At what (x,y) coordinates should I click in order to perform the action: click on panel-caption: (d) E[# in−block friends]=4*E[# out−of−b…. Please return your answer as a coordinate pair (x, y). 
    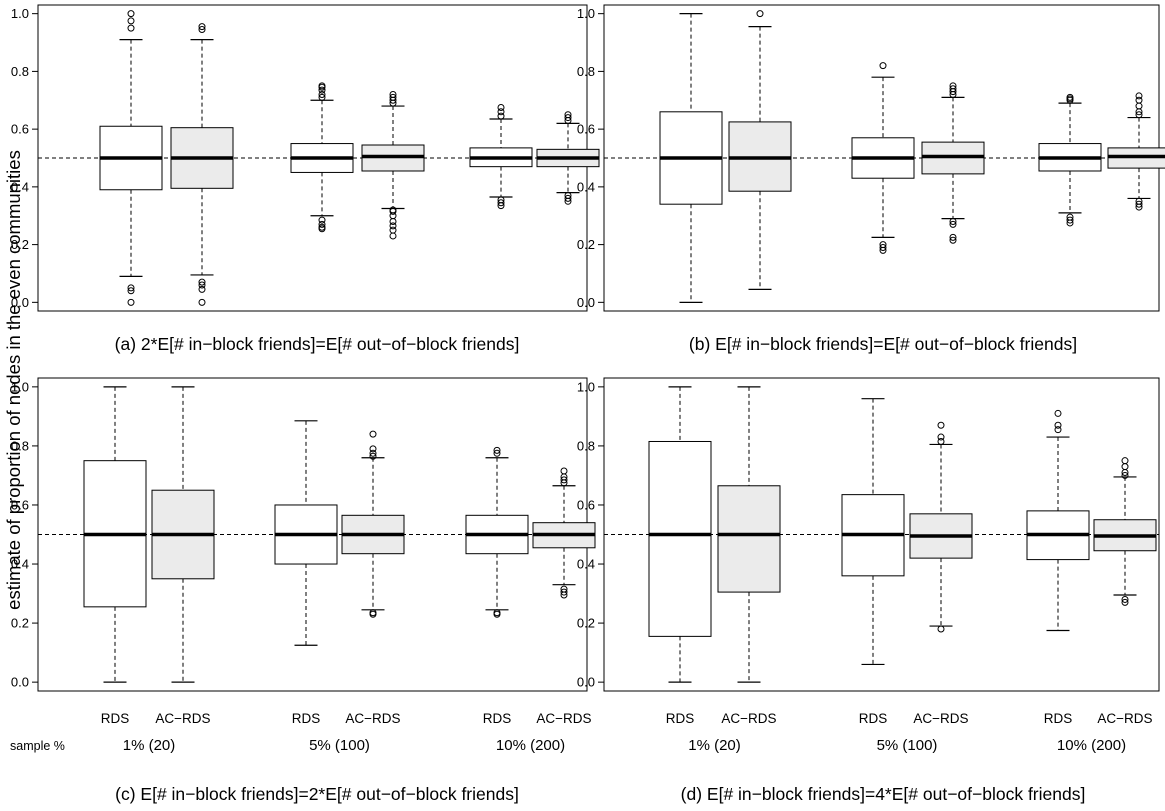
    Looking at the image, I should click on (883, 794).